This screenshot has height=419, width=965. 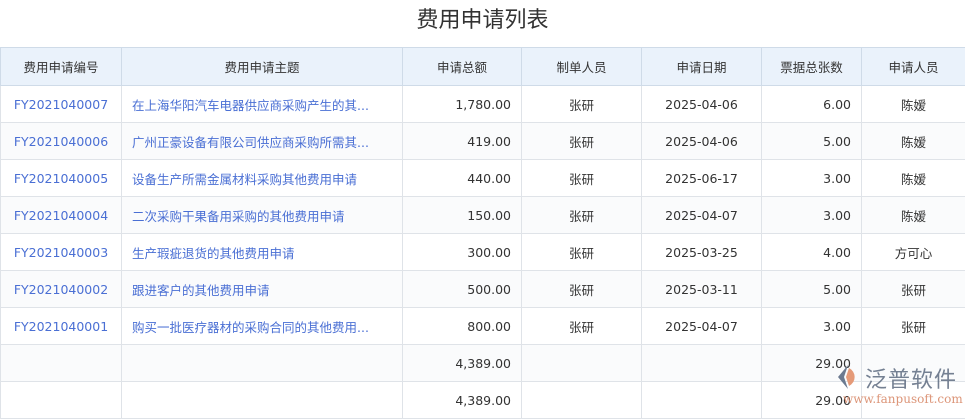 I want to click on cell-amount: 300.00, so click(x=462, y=252).